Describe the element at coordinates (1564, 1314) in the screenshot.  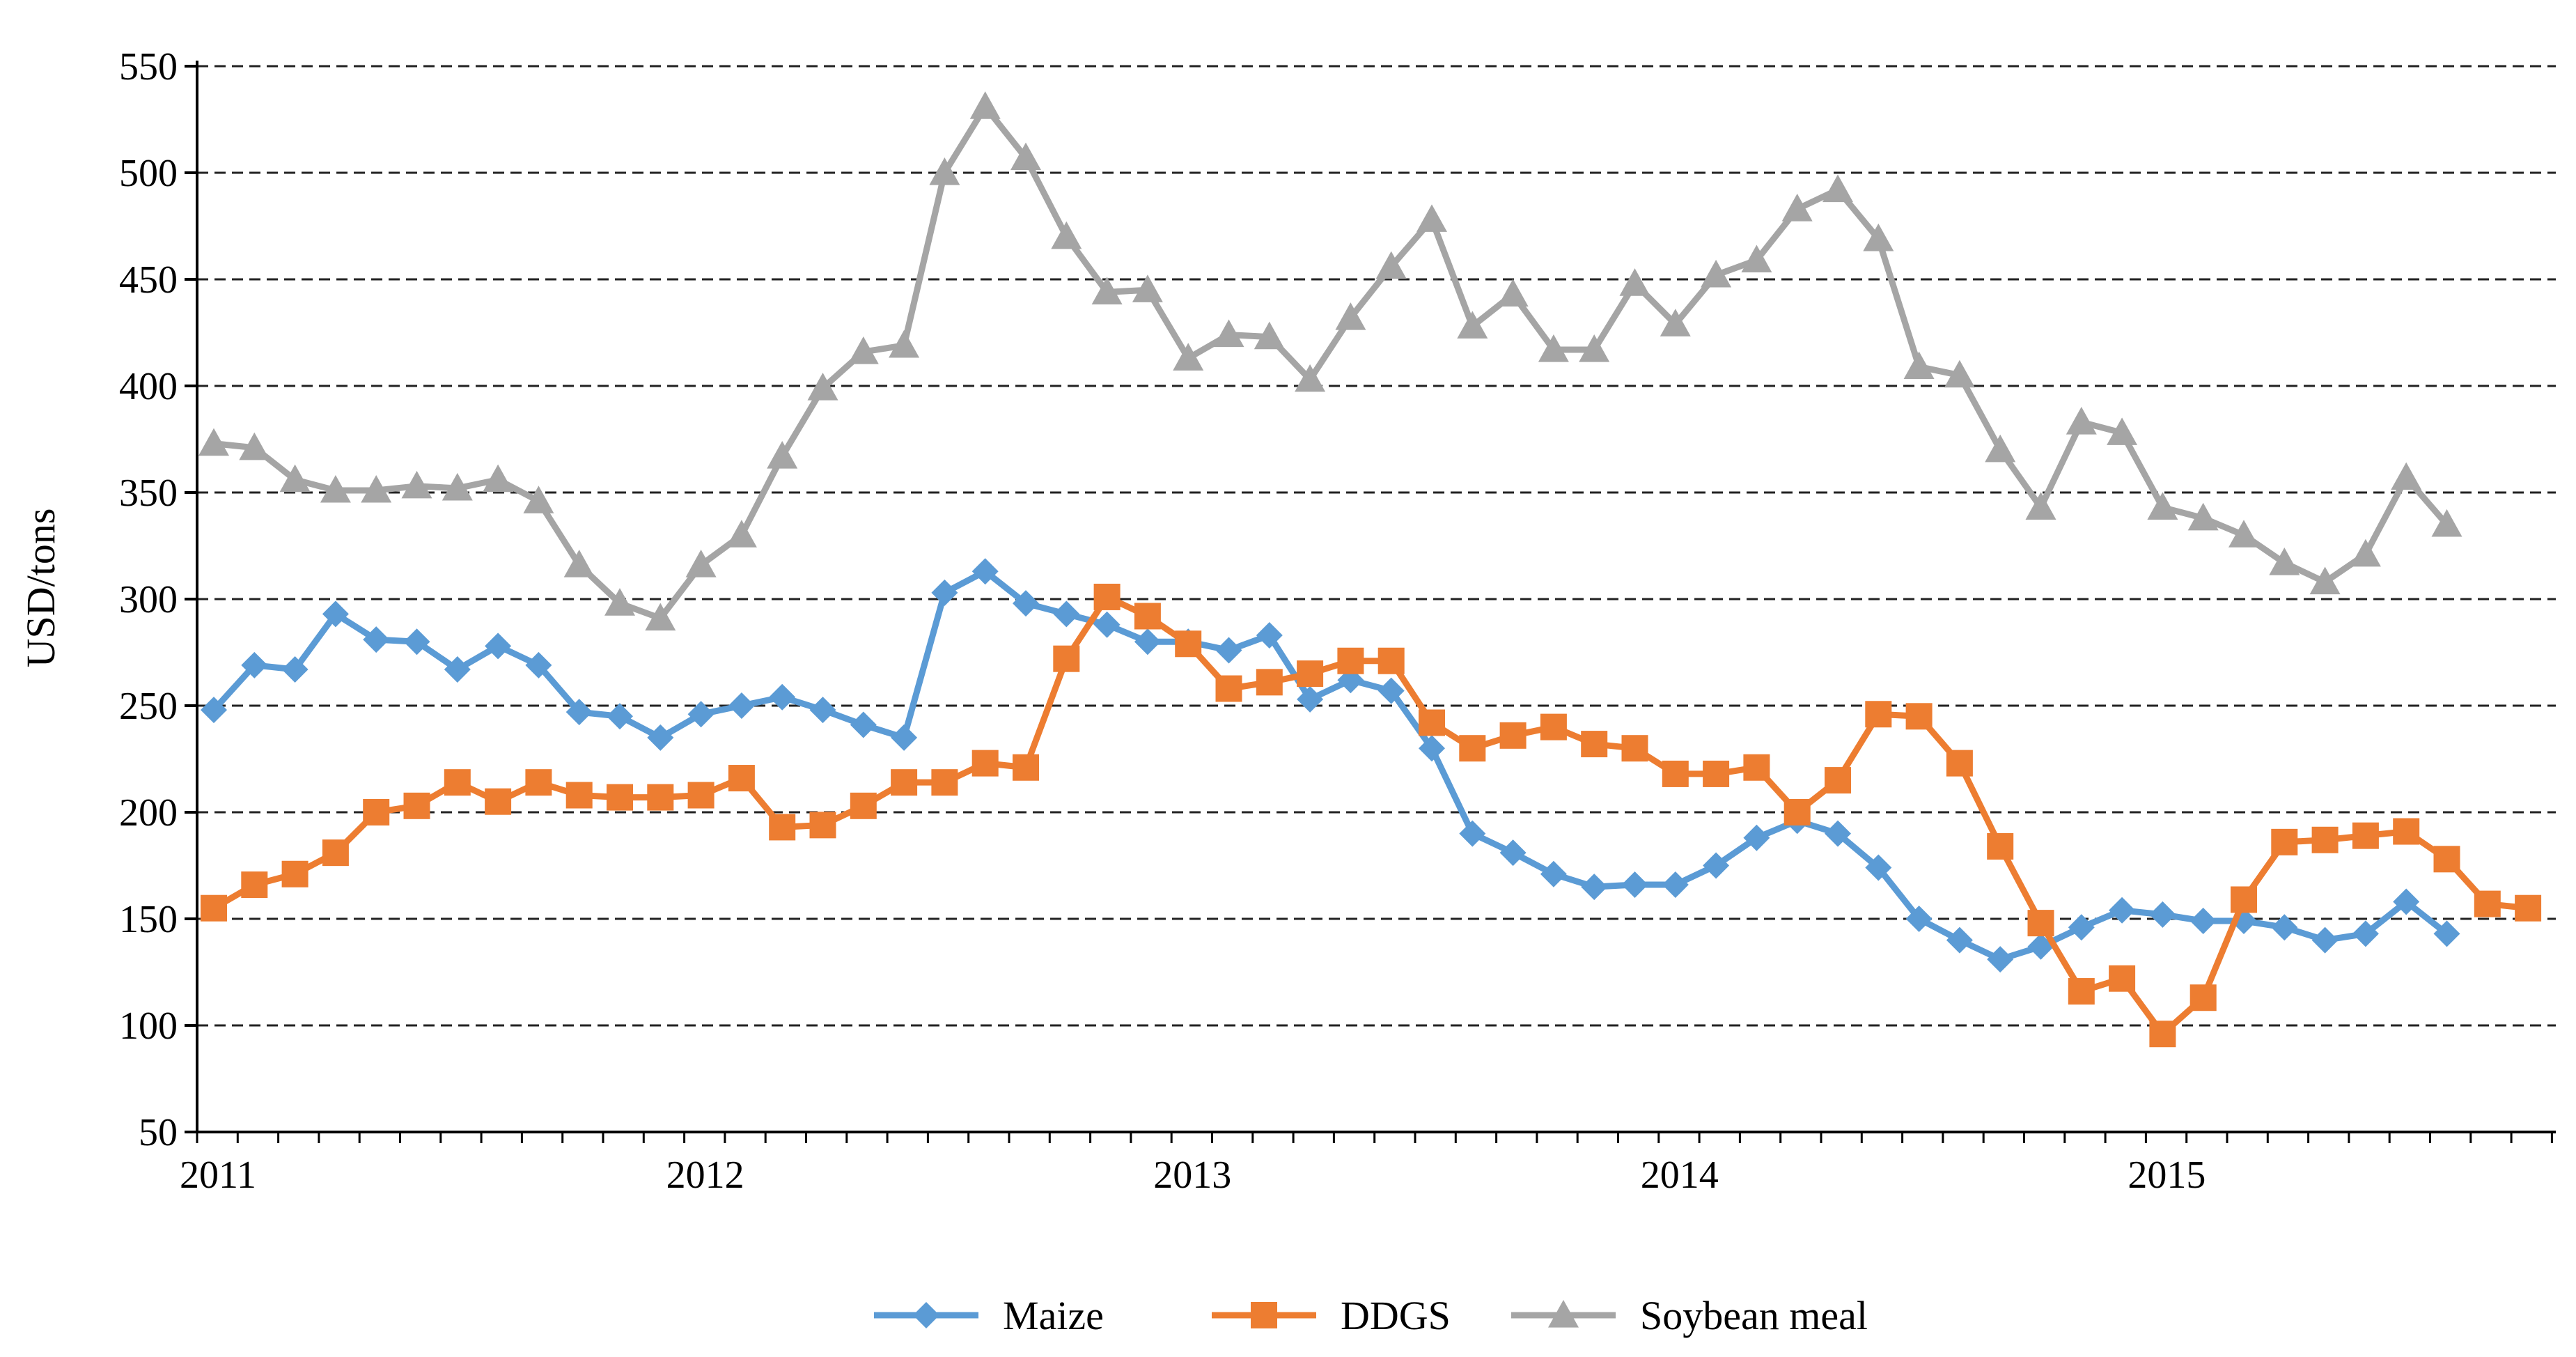
I see `legend-marker-soybean-meal` at that location.